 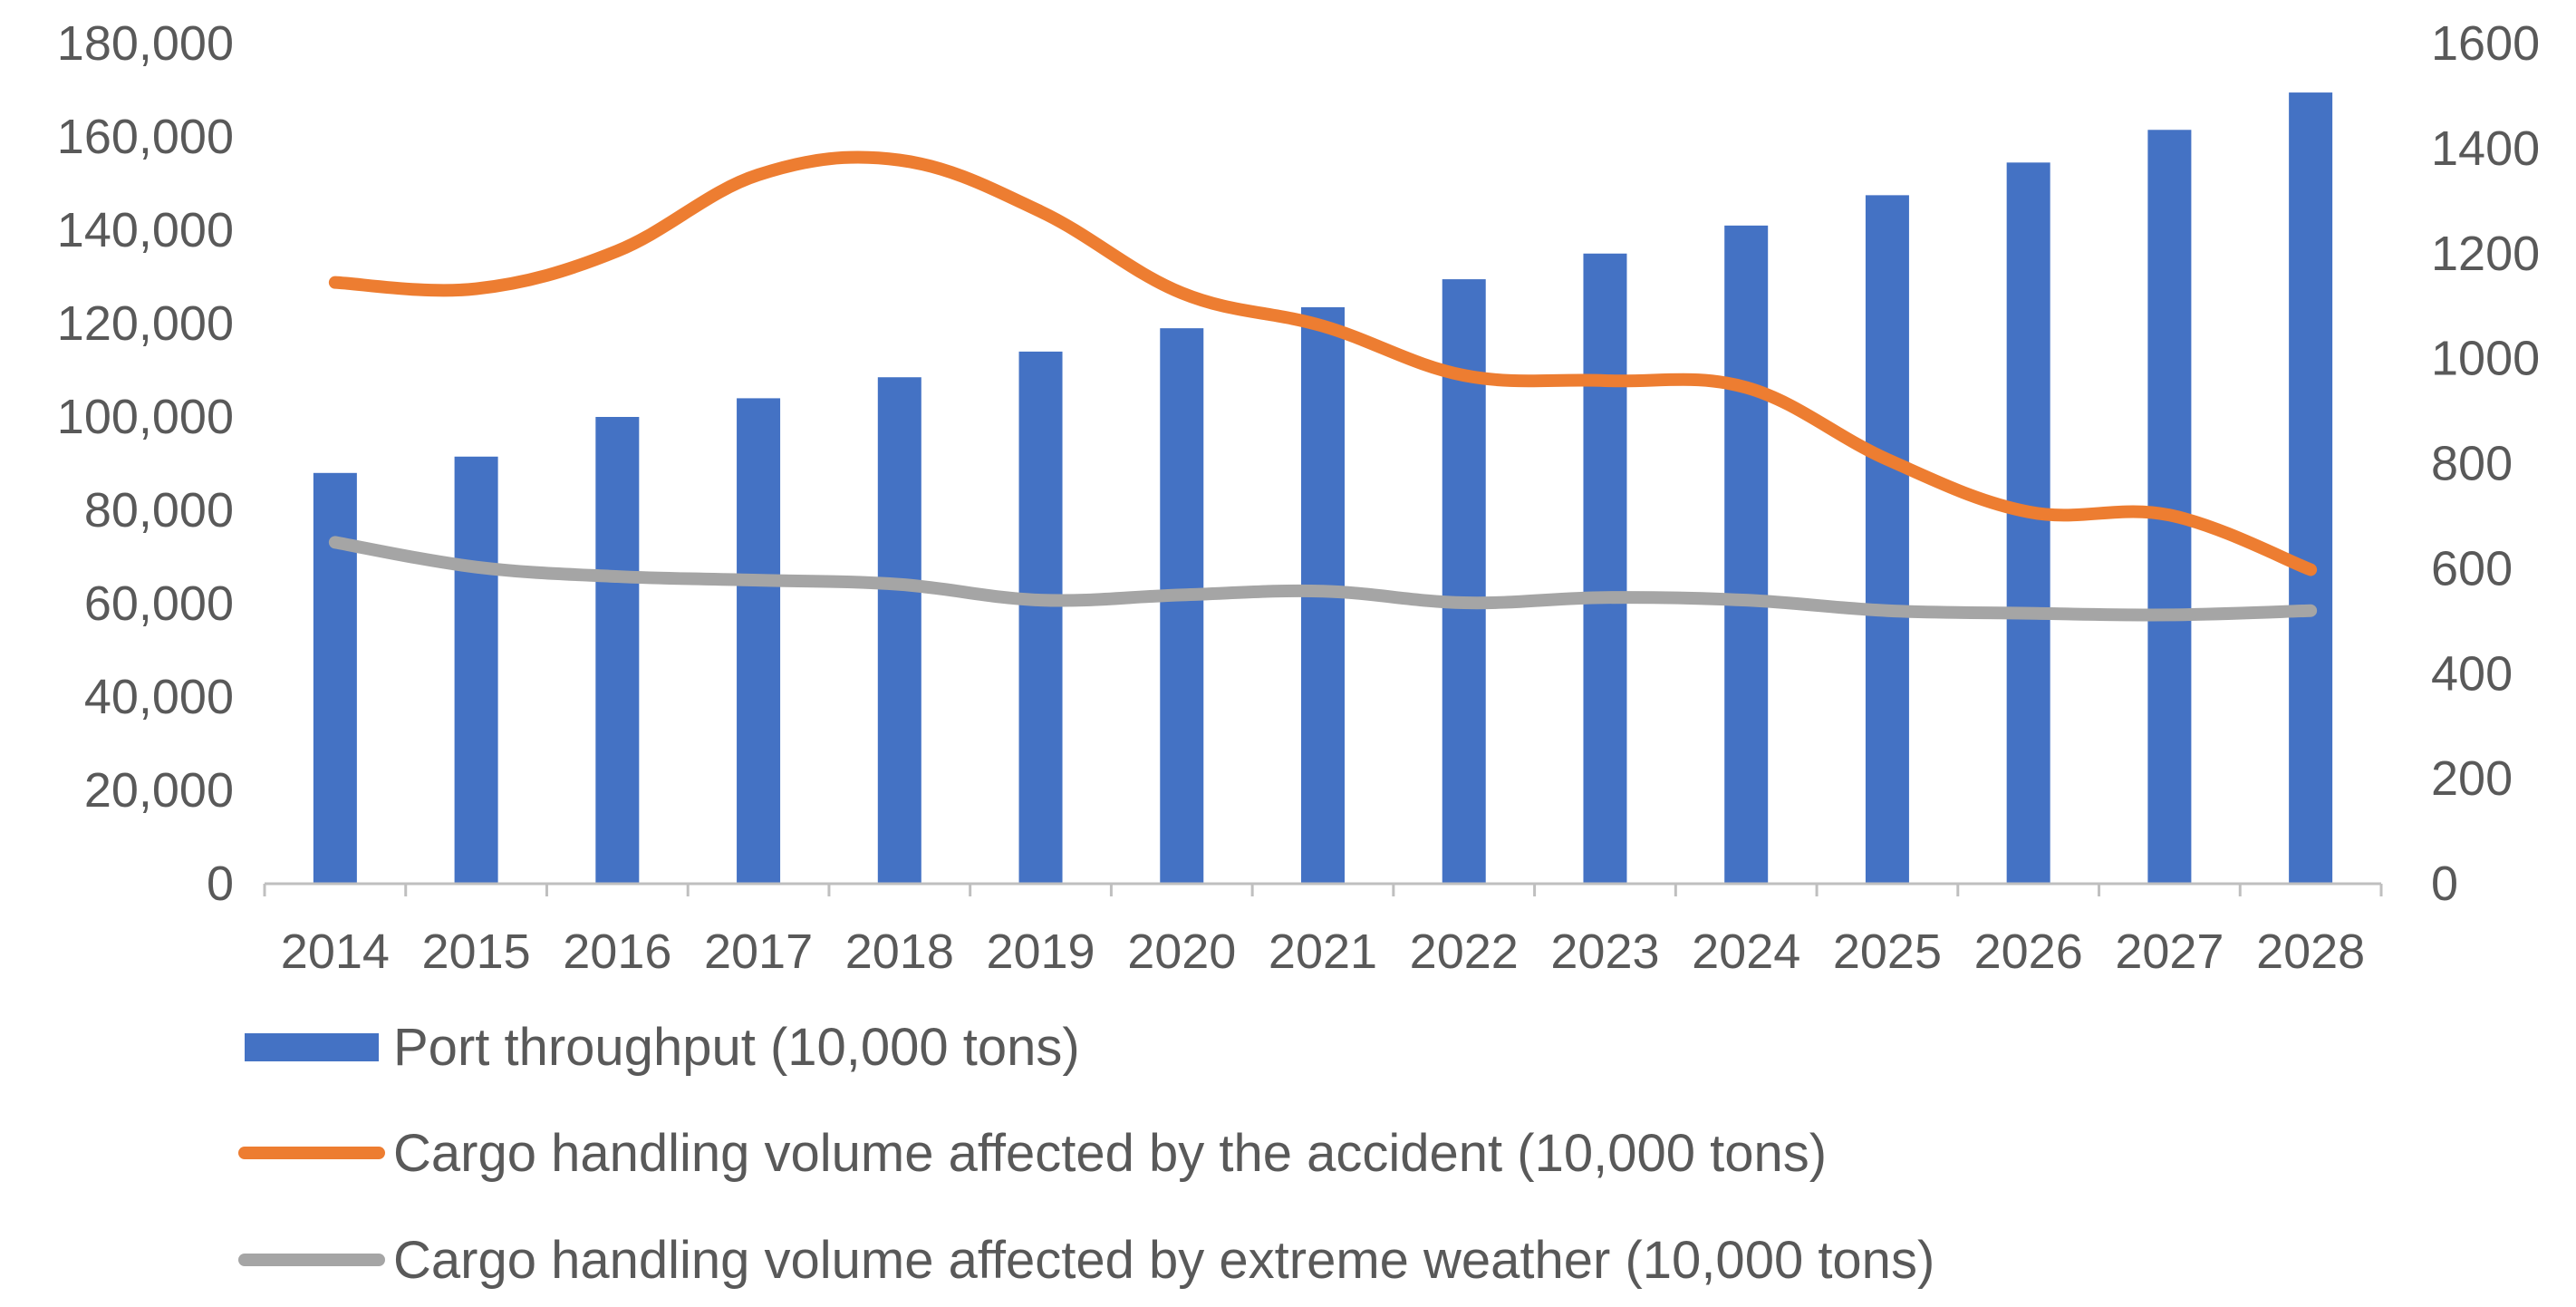 What do you see at coordinates (2472, 568) in the screenshot?
I see `right-tick-label: 600` at bounding box center [2472, 568].